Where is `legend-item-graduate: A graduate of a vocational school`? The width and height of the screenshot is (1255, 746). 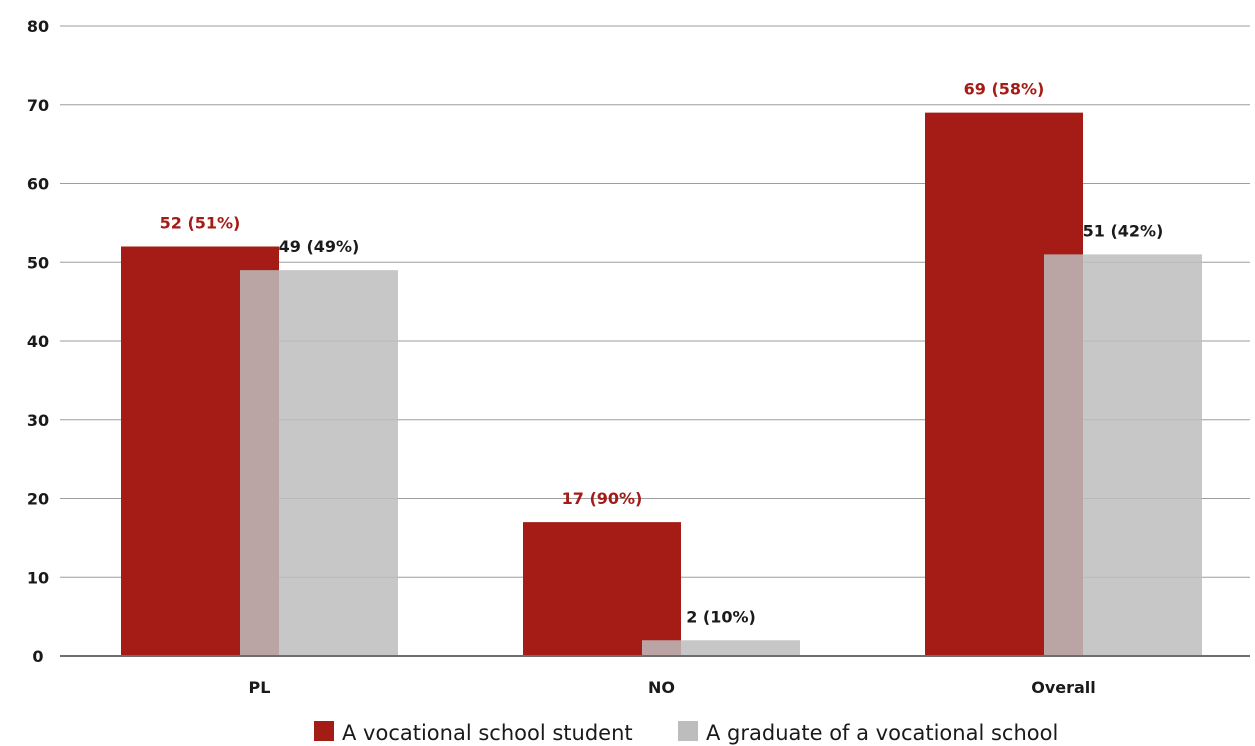 legend-item-graduate: A graduate of a vocational school is located at coordinates (868, 733).